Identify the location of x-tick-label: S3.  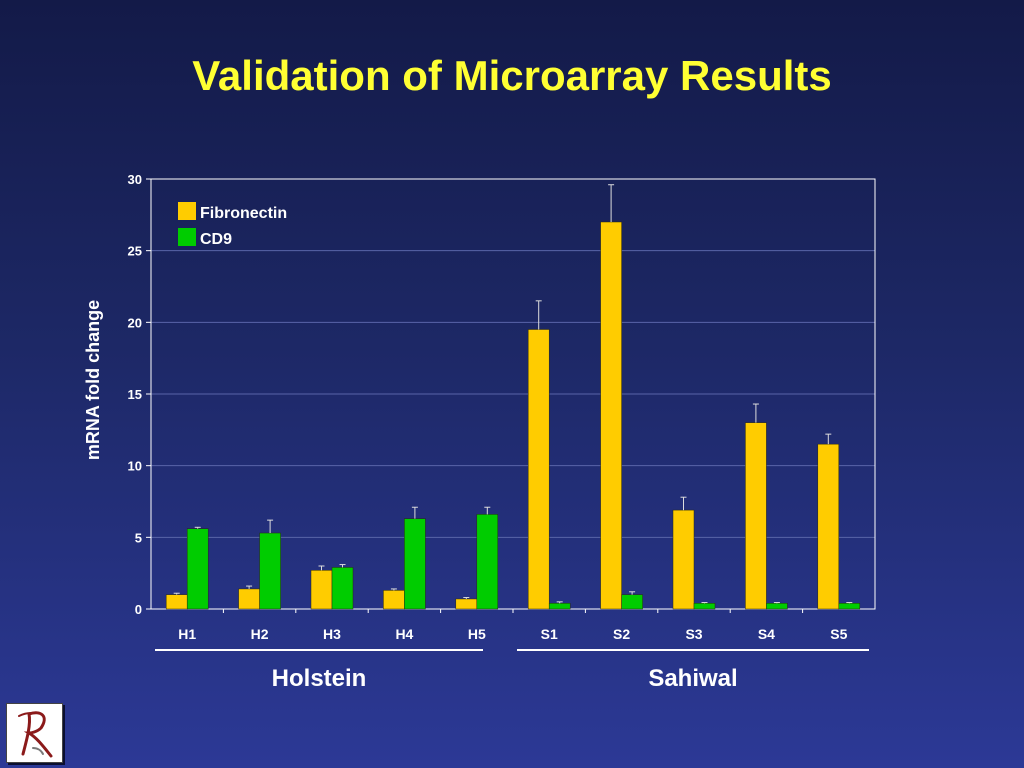
(693, 634).